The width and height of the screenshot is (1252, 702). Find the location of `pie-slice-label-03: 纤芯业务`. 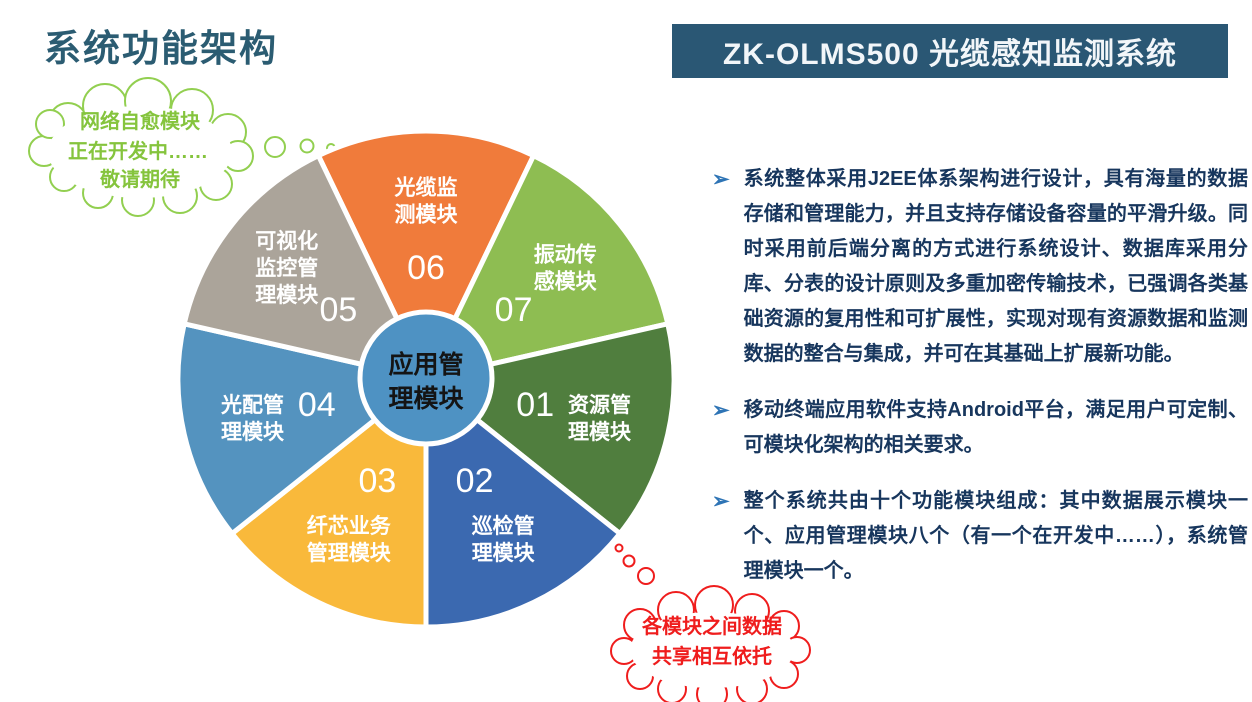

pie-slice-label-03: 纤芯业务 is located at coordinates (349, 526).